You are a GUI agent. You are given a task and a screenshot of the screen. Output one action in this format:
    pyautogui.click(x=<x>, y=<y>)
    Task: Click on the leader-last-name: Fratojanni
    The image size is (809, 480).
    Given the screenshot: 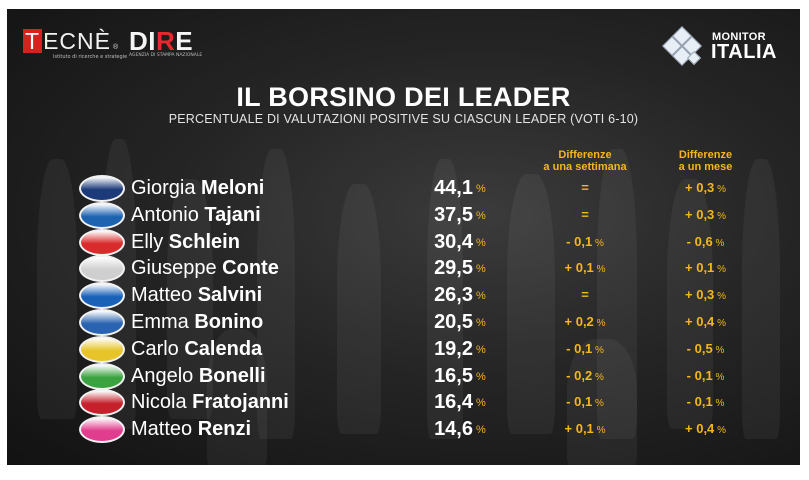 What is the action you would take?
    pyautogui.click(x=240, y=402)
    